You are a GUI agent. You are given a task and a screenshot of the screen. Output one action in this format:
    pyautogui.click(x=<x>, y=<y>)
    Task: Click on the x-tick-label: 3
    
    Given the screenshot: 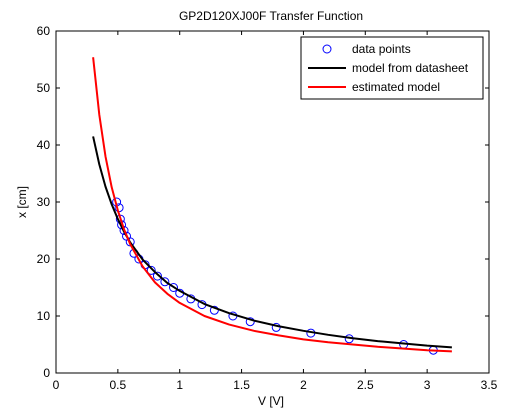 What is the action you would take?
    pyautogui.click(x=427, y=385)
    